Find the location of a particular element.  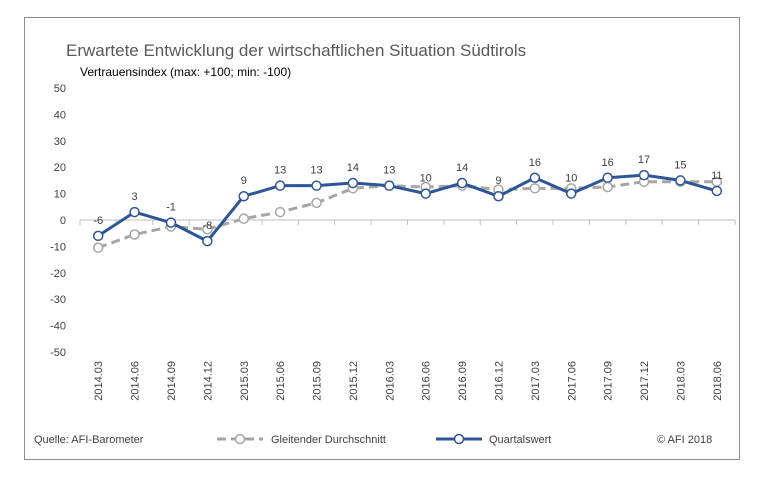

x-tick-label: 2015.09 is located at coordinates (318, 381).